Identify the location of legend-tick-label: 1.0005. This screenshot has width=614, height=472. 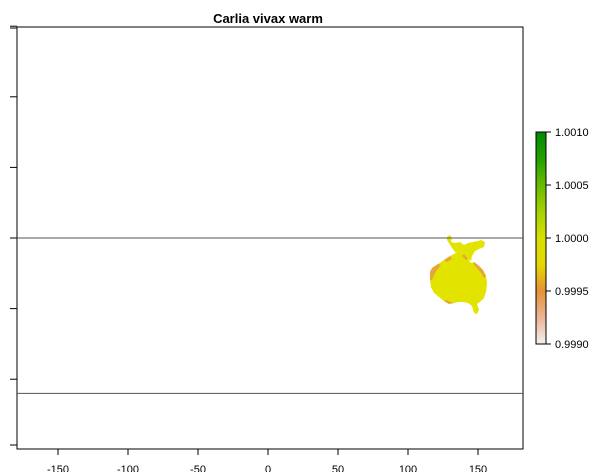
(572, 186).